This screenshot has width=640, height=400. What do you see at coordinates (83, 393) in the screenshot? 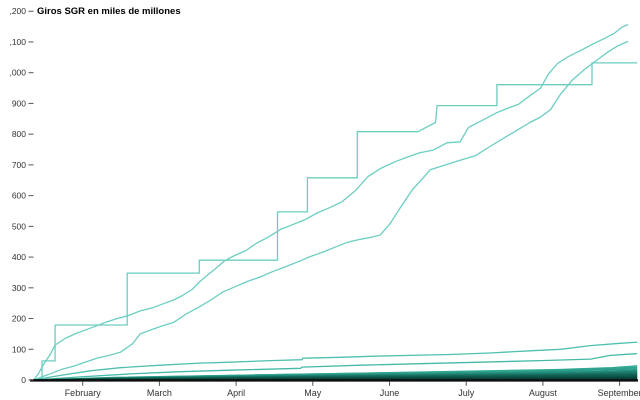
I see `x-tick-label: February` at bounding box center [83, 393].